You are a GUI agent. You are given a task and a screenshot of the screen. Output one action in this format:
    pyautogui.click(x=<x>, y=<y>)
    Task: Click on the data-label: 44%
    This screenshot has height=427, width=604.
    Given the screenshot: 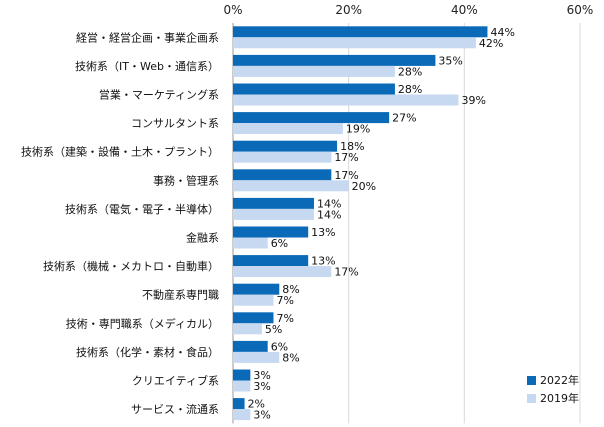 What is the action you would take?
    pyautogui.click(x=502, y=32)
    